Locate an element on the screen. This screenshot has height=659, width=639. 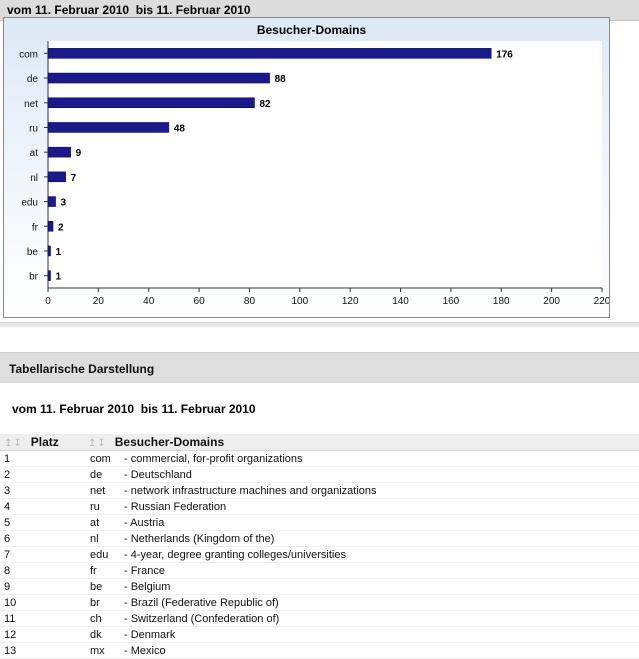
x-tick-label: 140 is located at coordinates (400, 301).